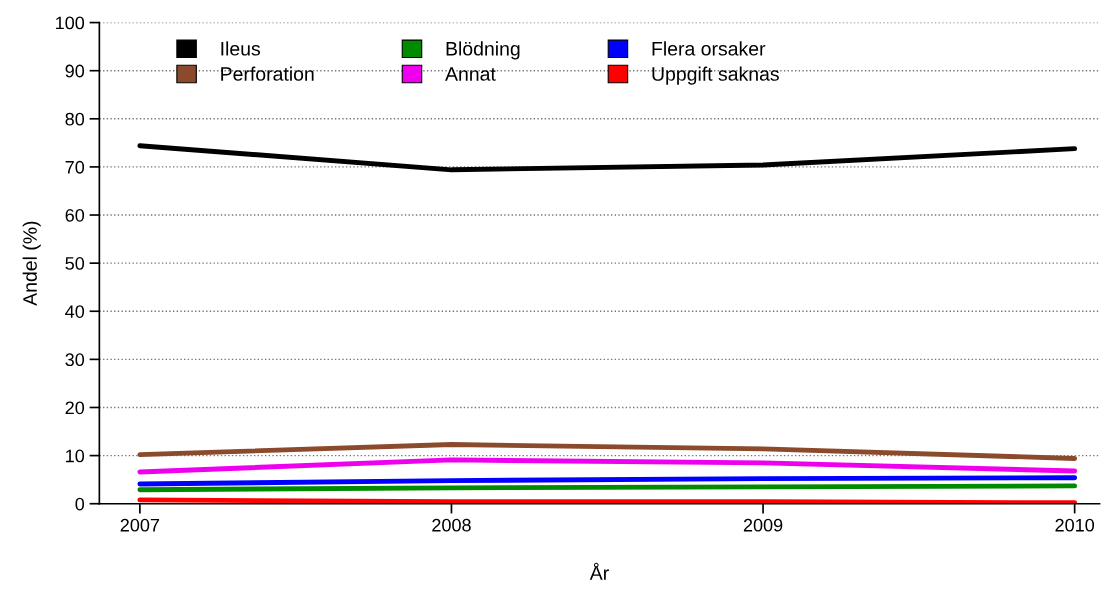  I want to click on legend-label: Flera orsaker, so click(709, 48).